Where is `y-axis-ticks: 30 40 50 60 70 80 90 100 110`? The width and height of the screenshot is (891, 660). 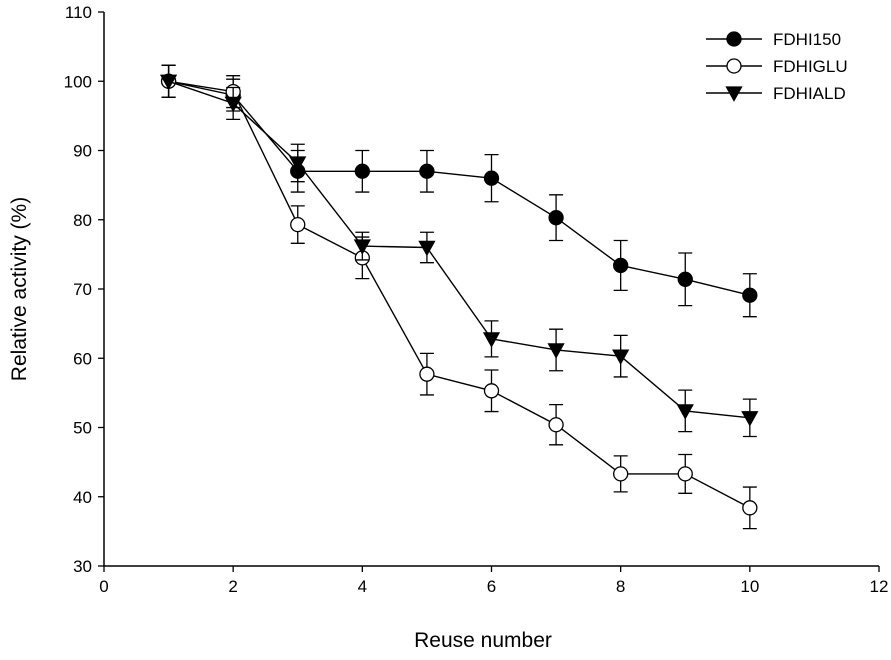
y-axis-ticks: 30 40 50 60 70 80 90 100 110 is located at coordinates (84, 289).